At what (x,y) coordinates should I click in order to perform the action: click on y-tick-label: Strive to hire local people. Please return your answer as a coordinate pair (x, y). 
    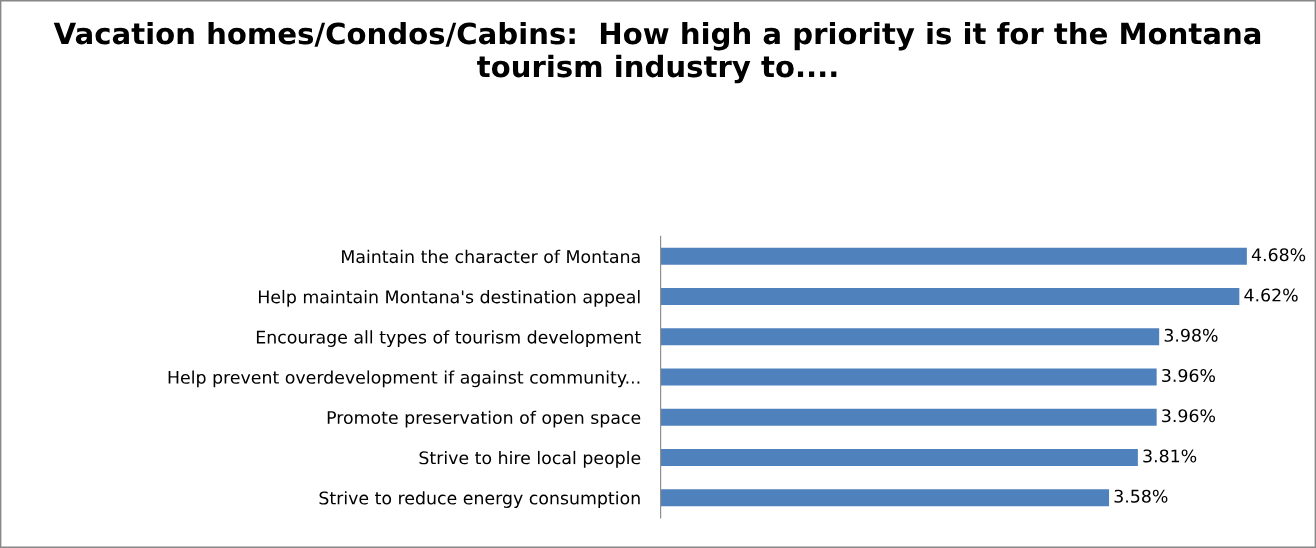
    Looking at the image, I should click on (530, 459).